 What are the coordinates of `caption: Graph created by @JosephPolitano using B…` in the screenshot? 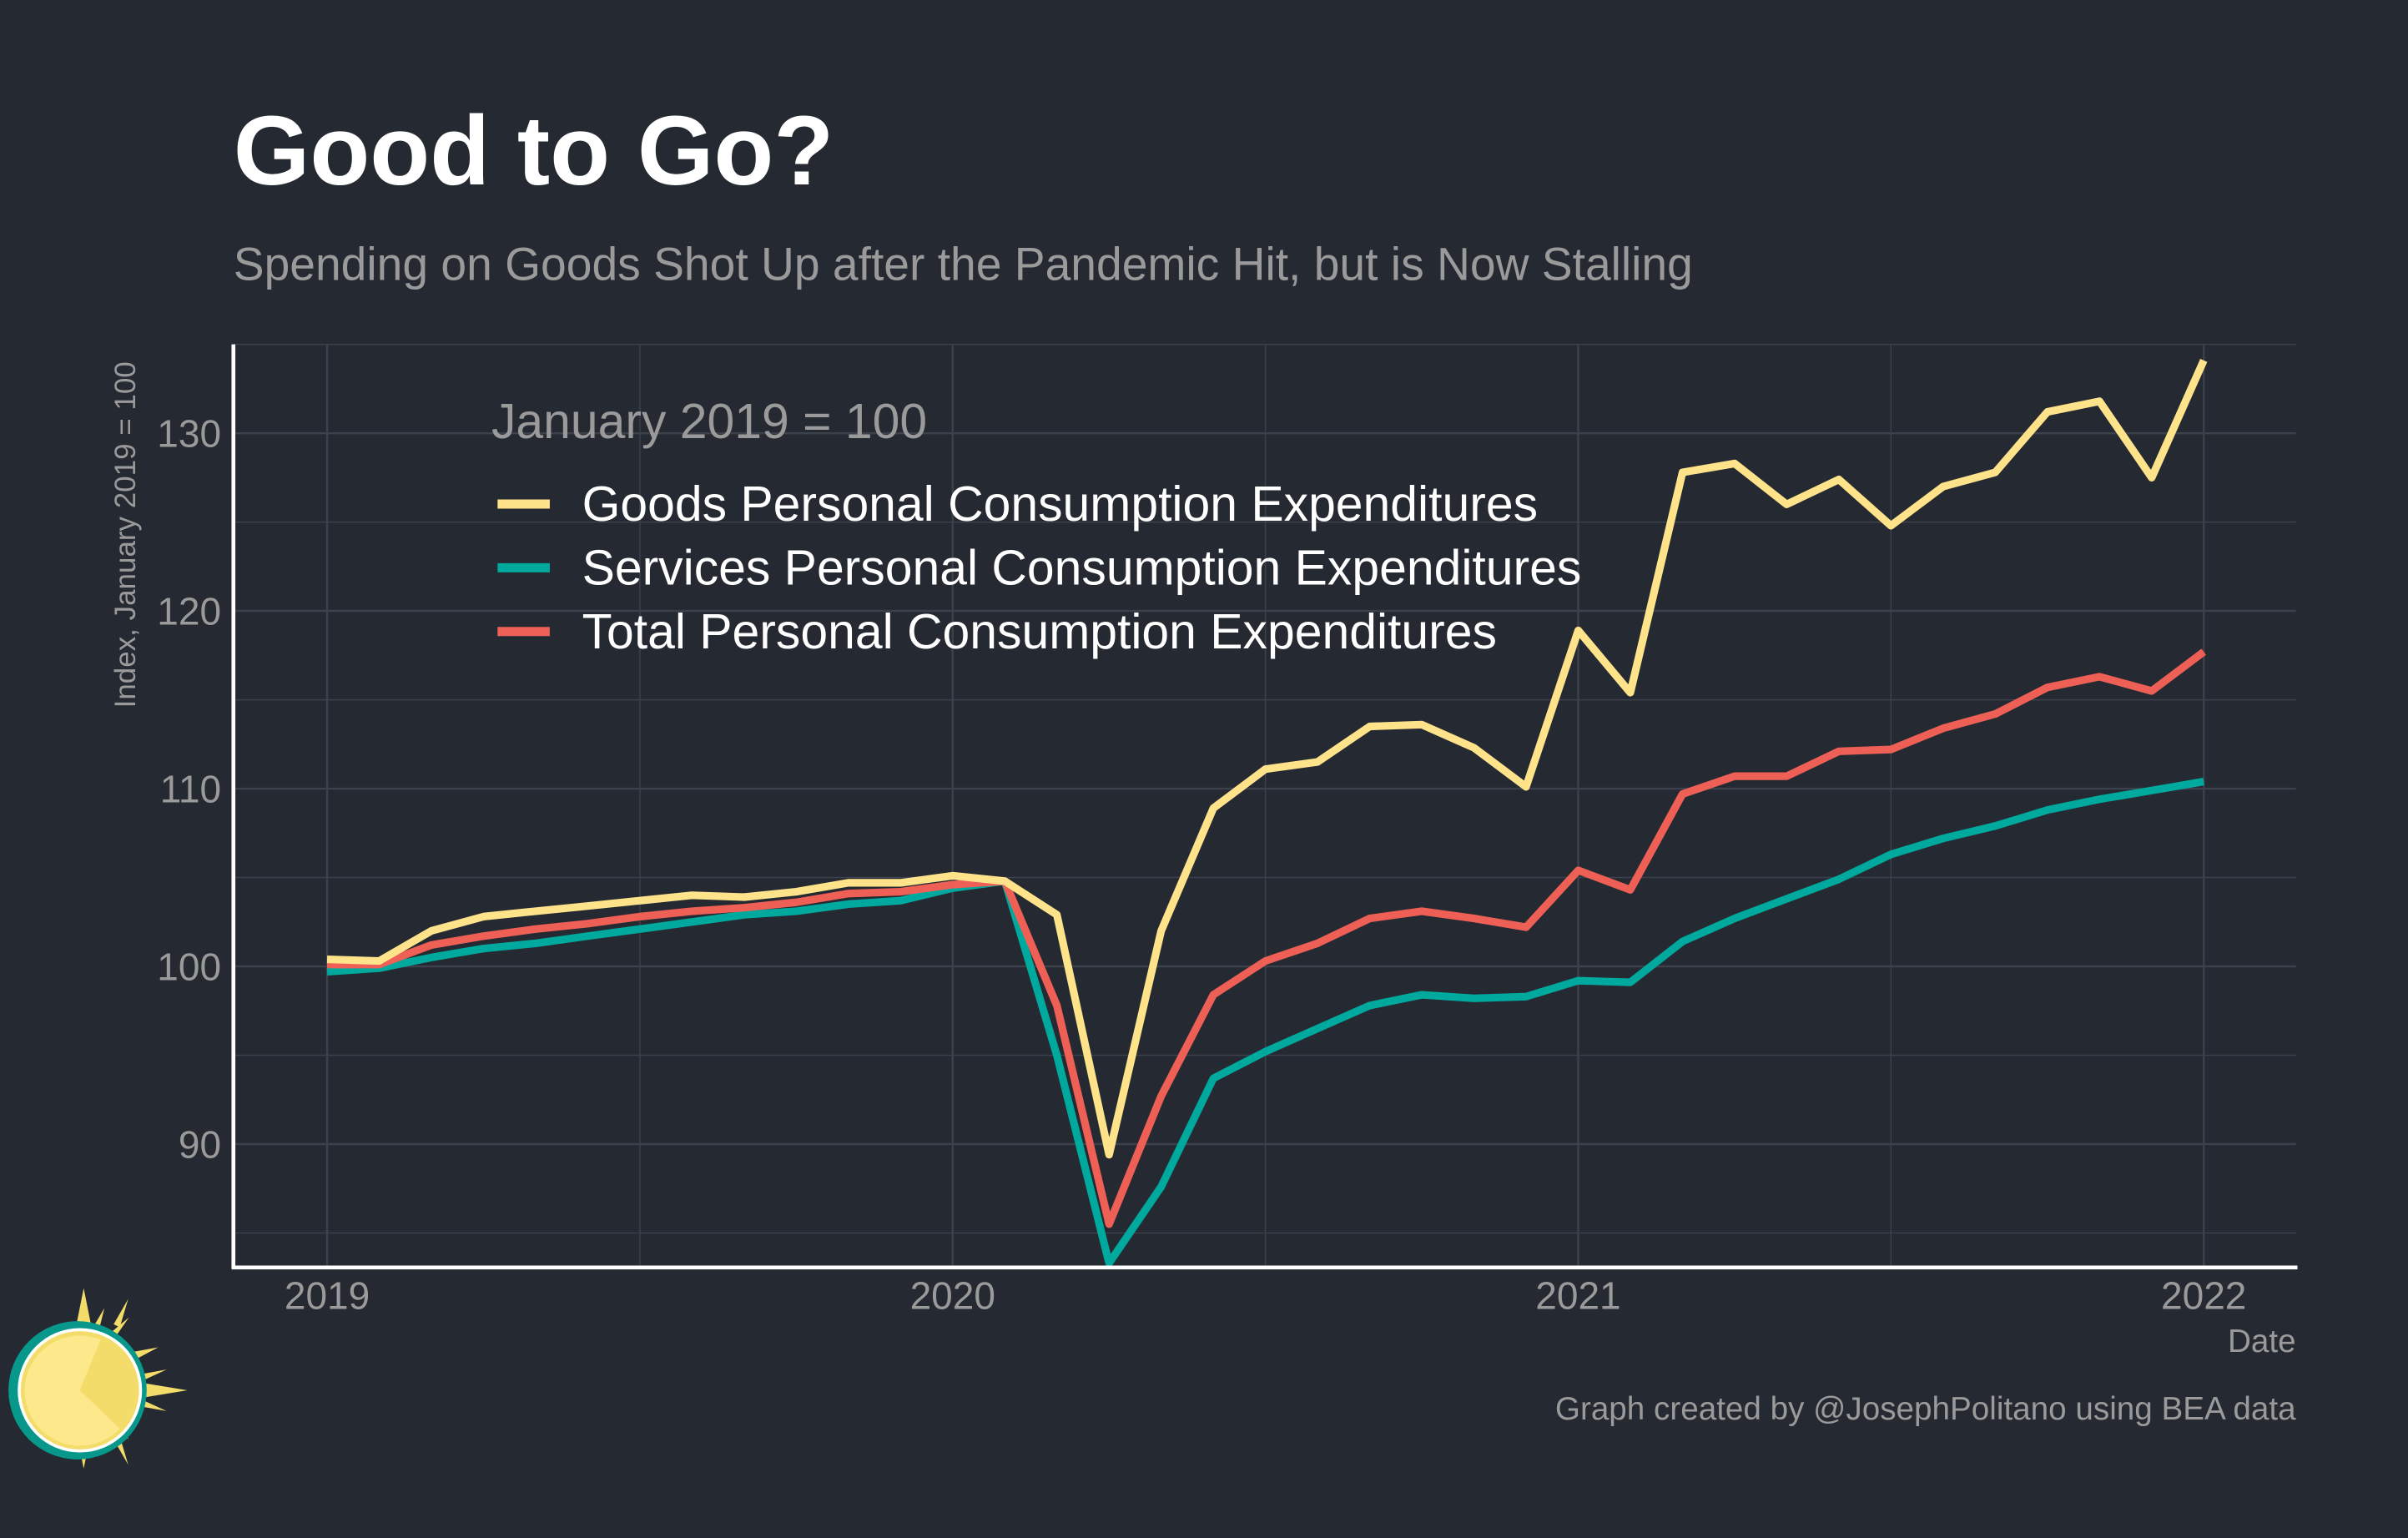 It's located at (1925, 1409).